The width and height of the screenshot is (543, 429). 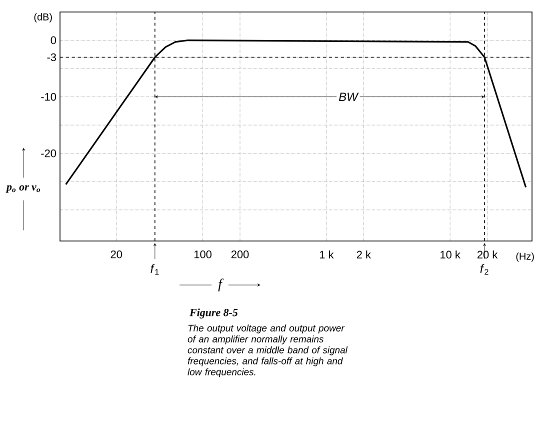 I want to click on x-tick-label: 20 k, so click(x=487, y=254).